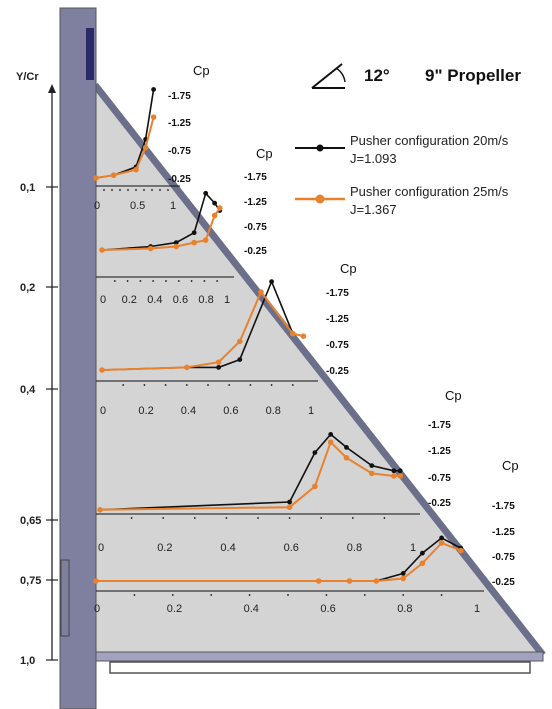 This screenshot has width=552, height=709. Describe the element at coordinates (151, 137) in the screenshot. I see `station-chart-0-1: Cp -1.75 -1.25 -0.75 -0.25 0 0.5 1` at that location.